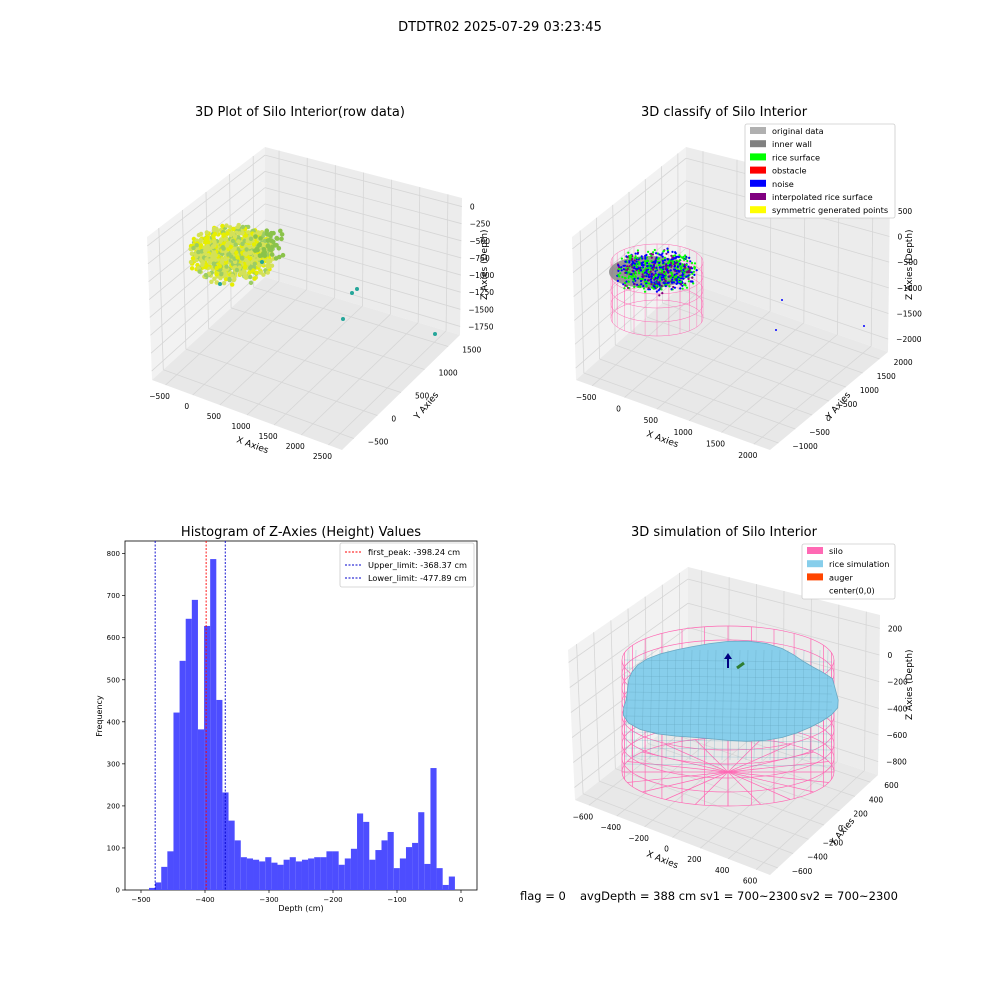  What do you see at coordinates (332, 900) in the screenshot?
I see `hist-xtick: −200` at bounding box center [332, 900].